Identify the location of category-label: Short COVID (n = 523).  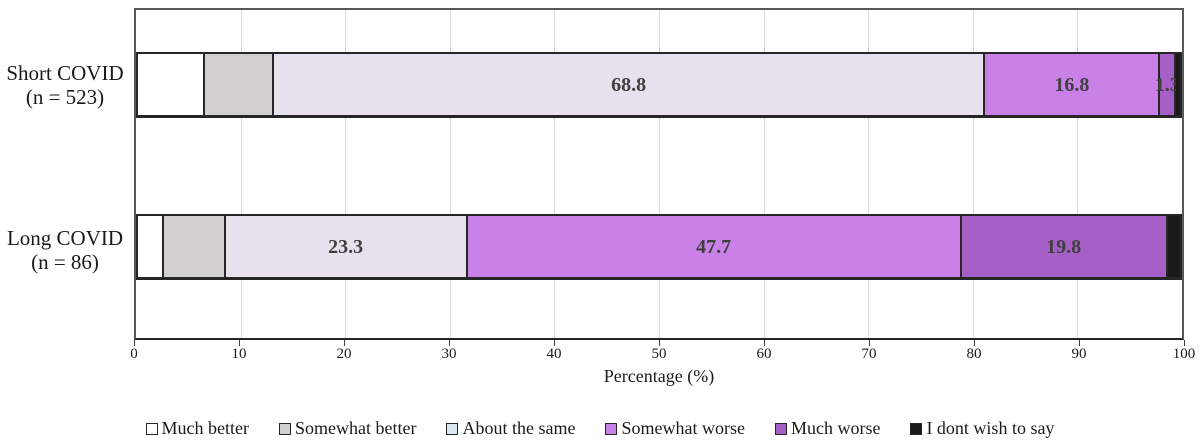
(65, 85).